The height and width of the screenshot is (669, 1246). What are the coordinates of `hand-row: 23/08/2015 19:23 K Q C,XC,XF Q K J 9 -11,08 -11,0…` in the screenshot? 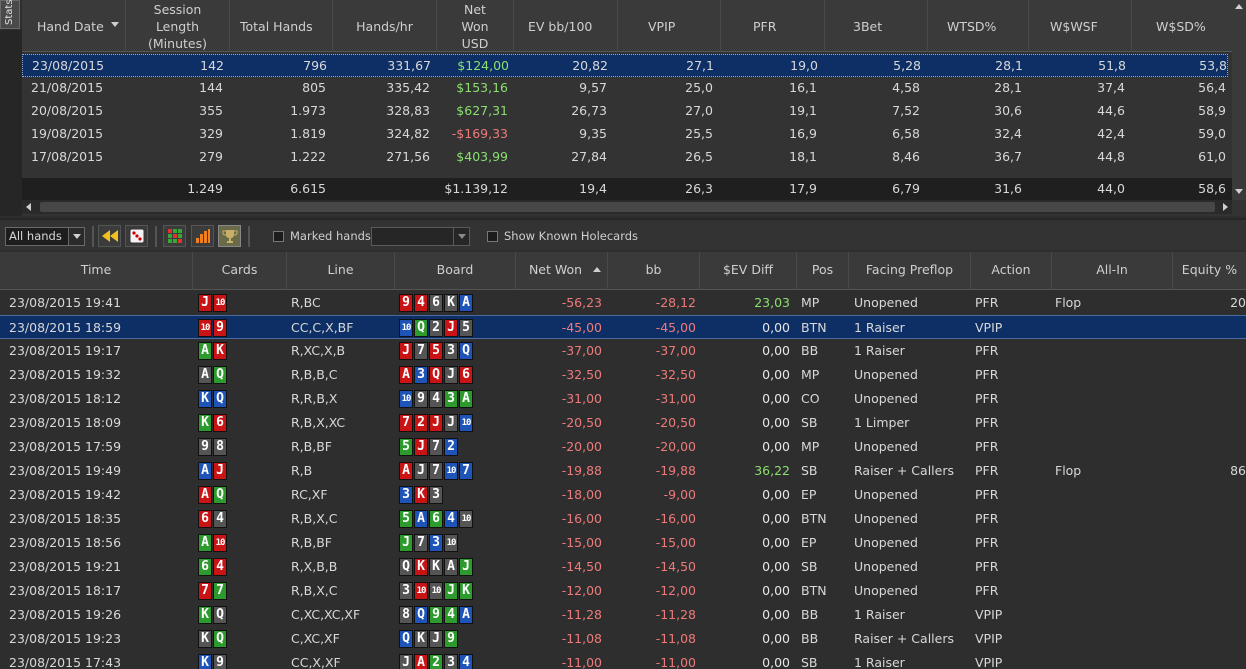 It's located at (623, 639).